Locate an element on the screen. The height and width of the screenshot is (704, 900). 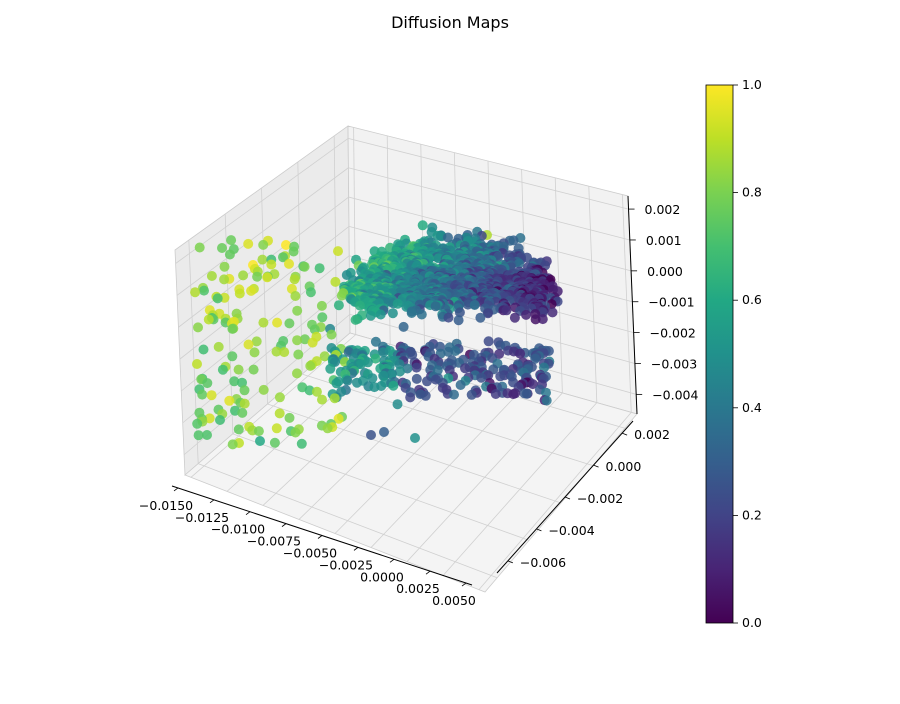
x-tick-label: −0.0050 is located at coordinates (310, 553).